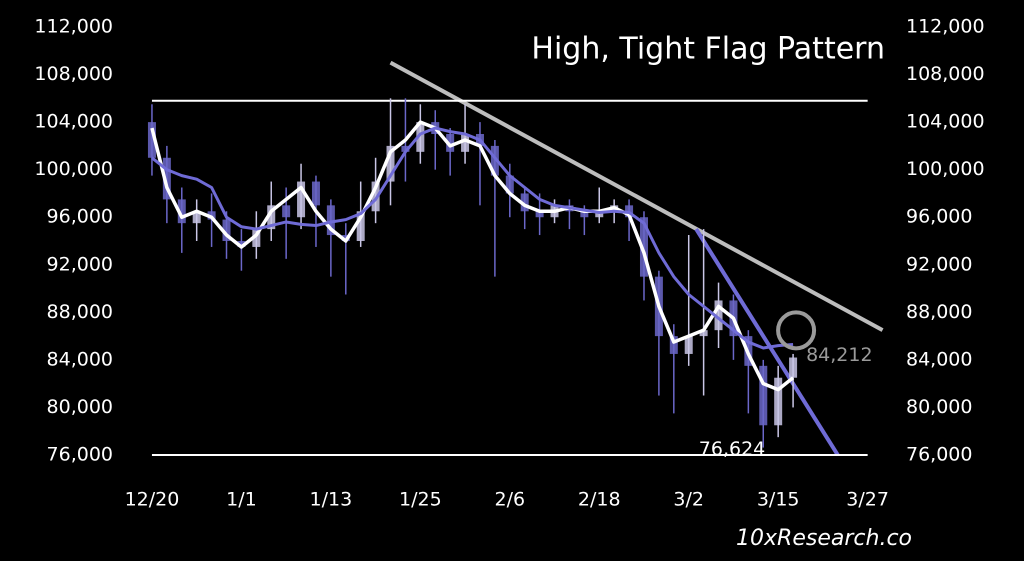 This screenshot has width=1024, height=561. What do you see at coordinates (80, 407) in the screenshot?
I see `y-tick-label: 80,000` at bounding box center [80, 407].